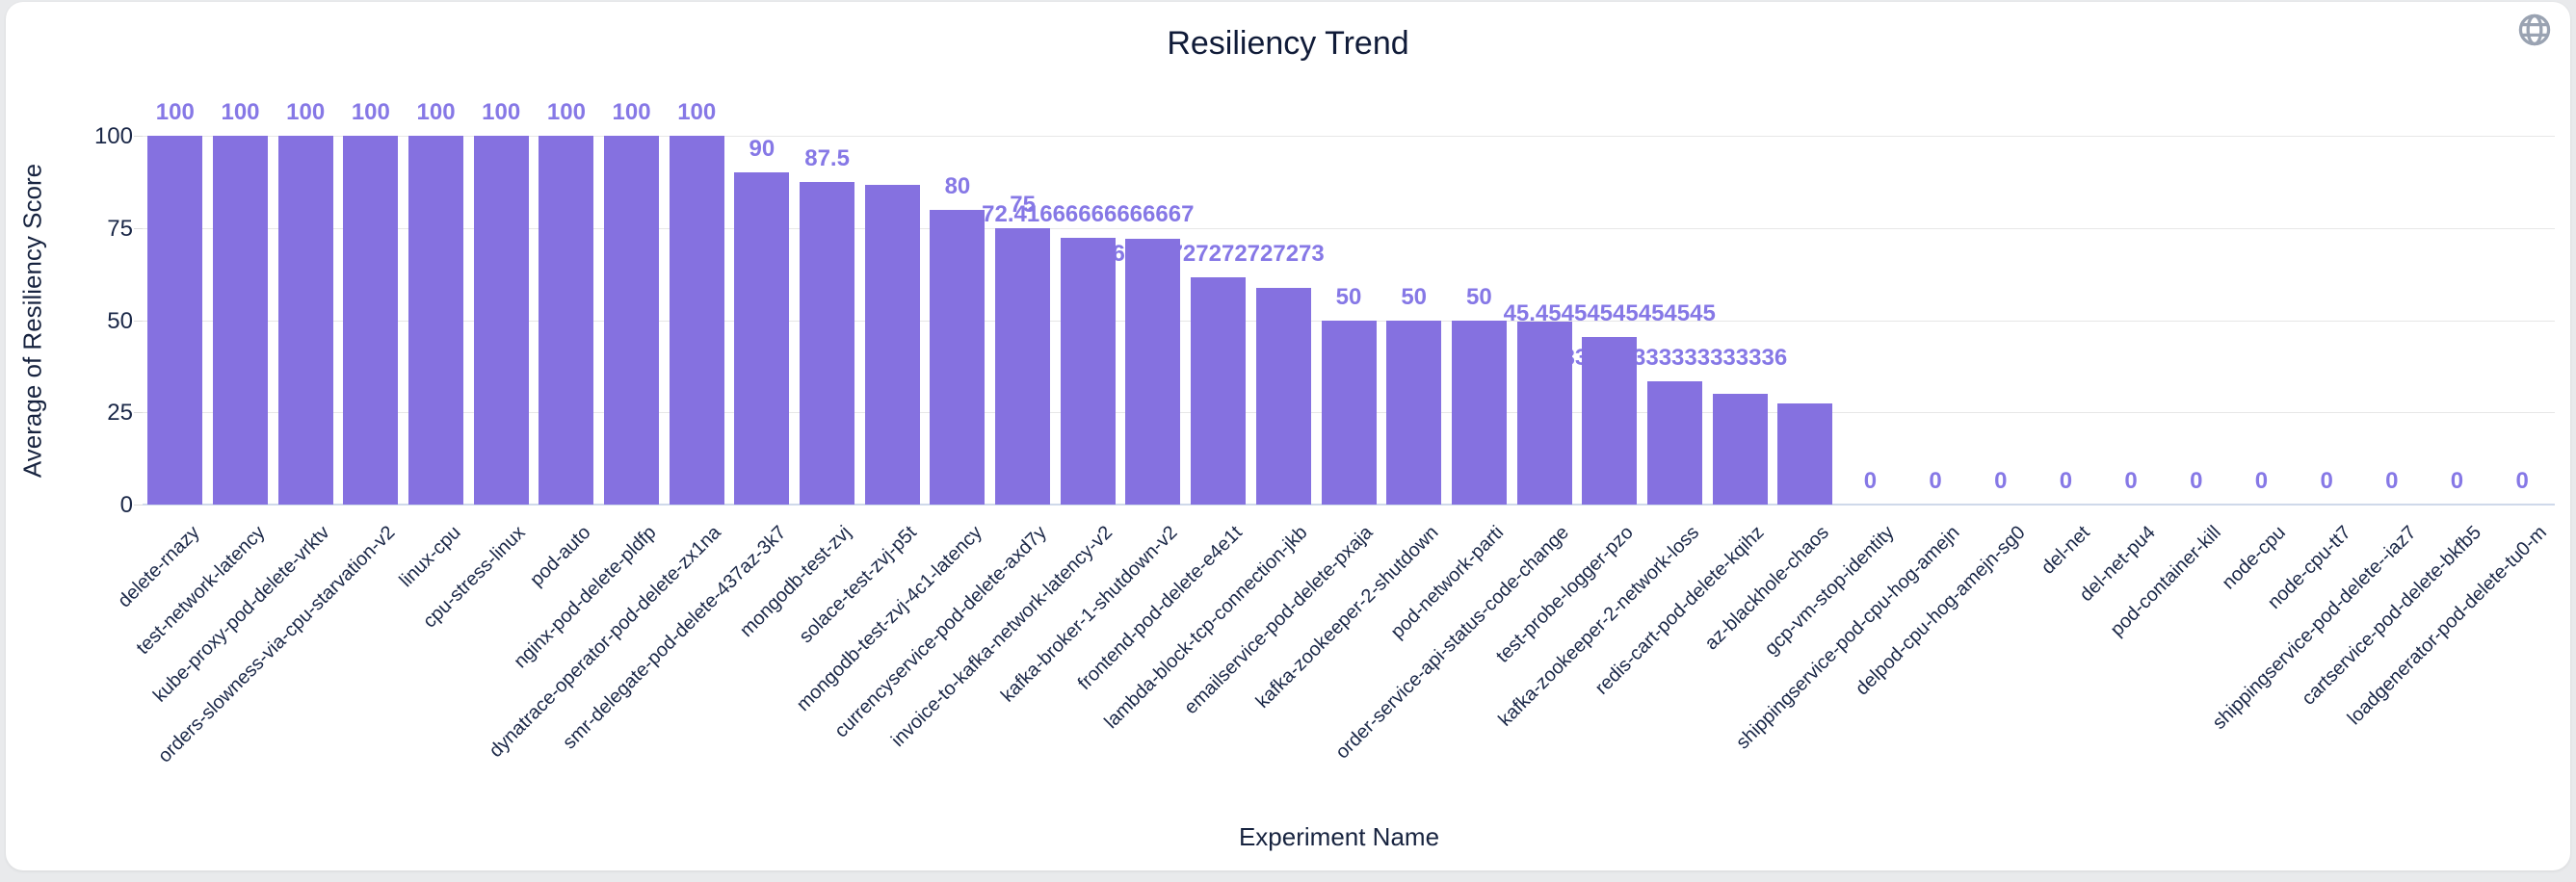  I want to click on y-axis-tick-label: 50, so click(120, 320).